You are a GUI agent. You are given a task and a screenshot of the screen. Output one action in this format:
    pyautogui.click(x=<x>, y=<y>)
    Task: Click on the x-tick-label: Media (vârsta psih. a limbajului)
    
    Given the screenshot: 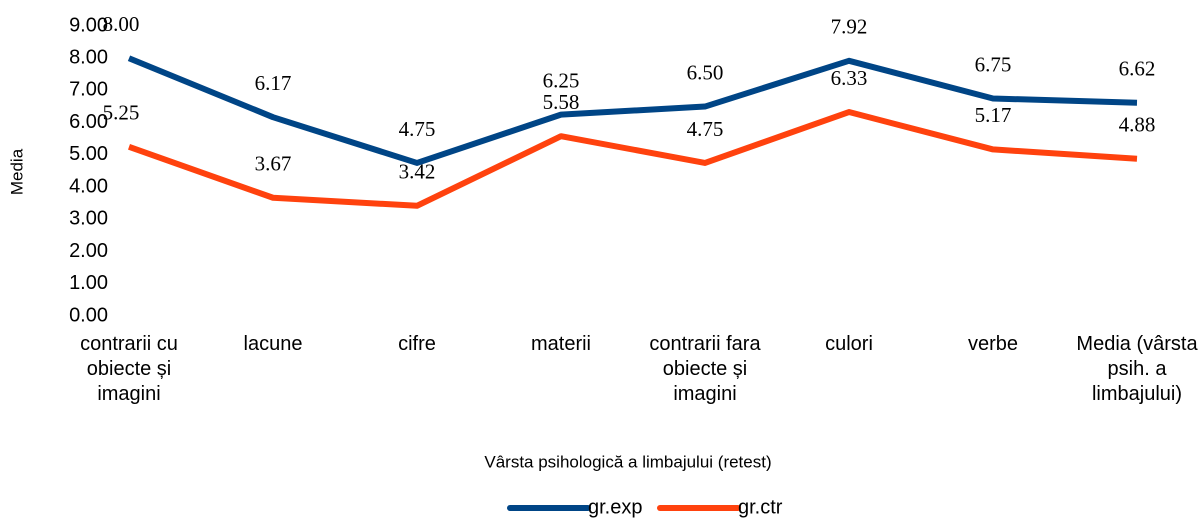 What is the action you would take?
    pyautogui.click(x=1137, y=369)
    